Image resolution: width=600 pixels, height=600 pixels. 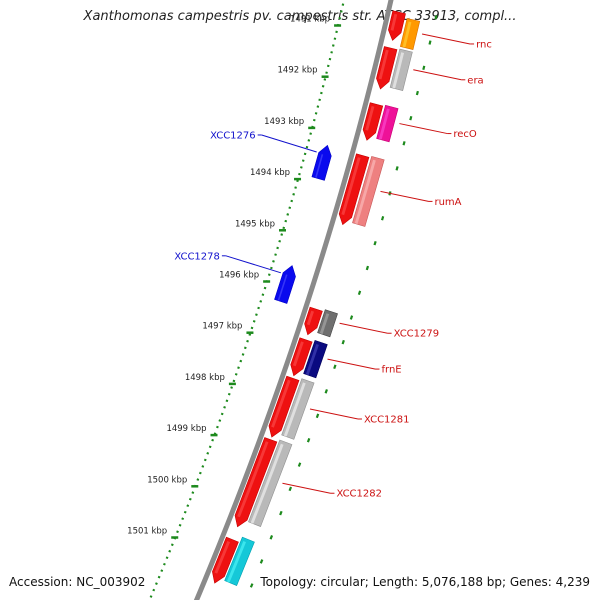 What do you see at coordinates (410, 34) in the screenshot?
I see `gene-rnc` at bounding box center [410, 34].